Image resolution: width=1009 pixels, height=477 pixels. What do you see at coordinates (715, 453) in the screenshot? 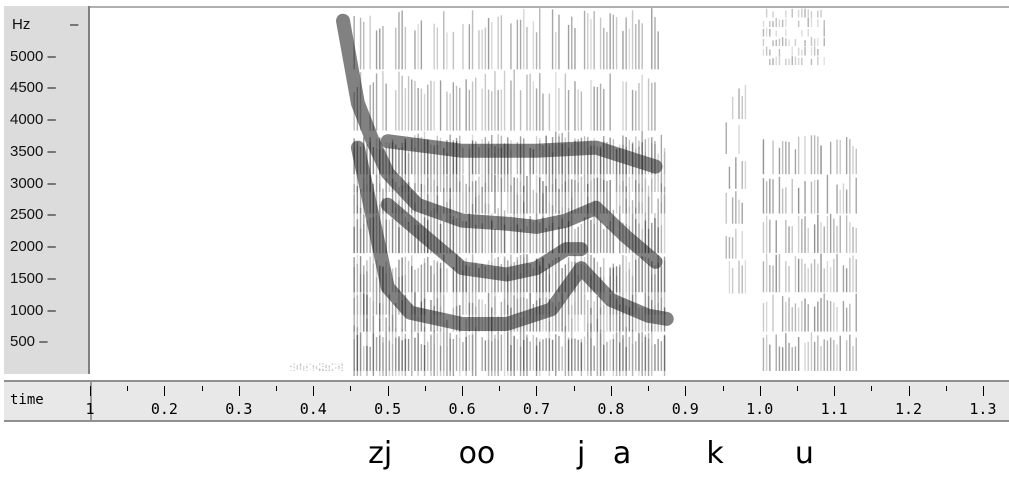
I see `phoneme-label: k` at bounding box center [715, 453].